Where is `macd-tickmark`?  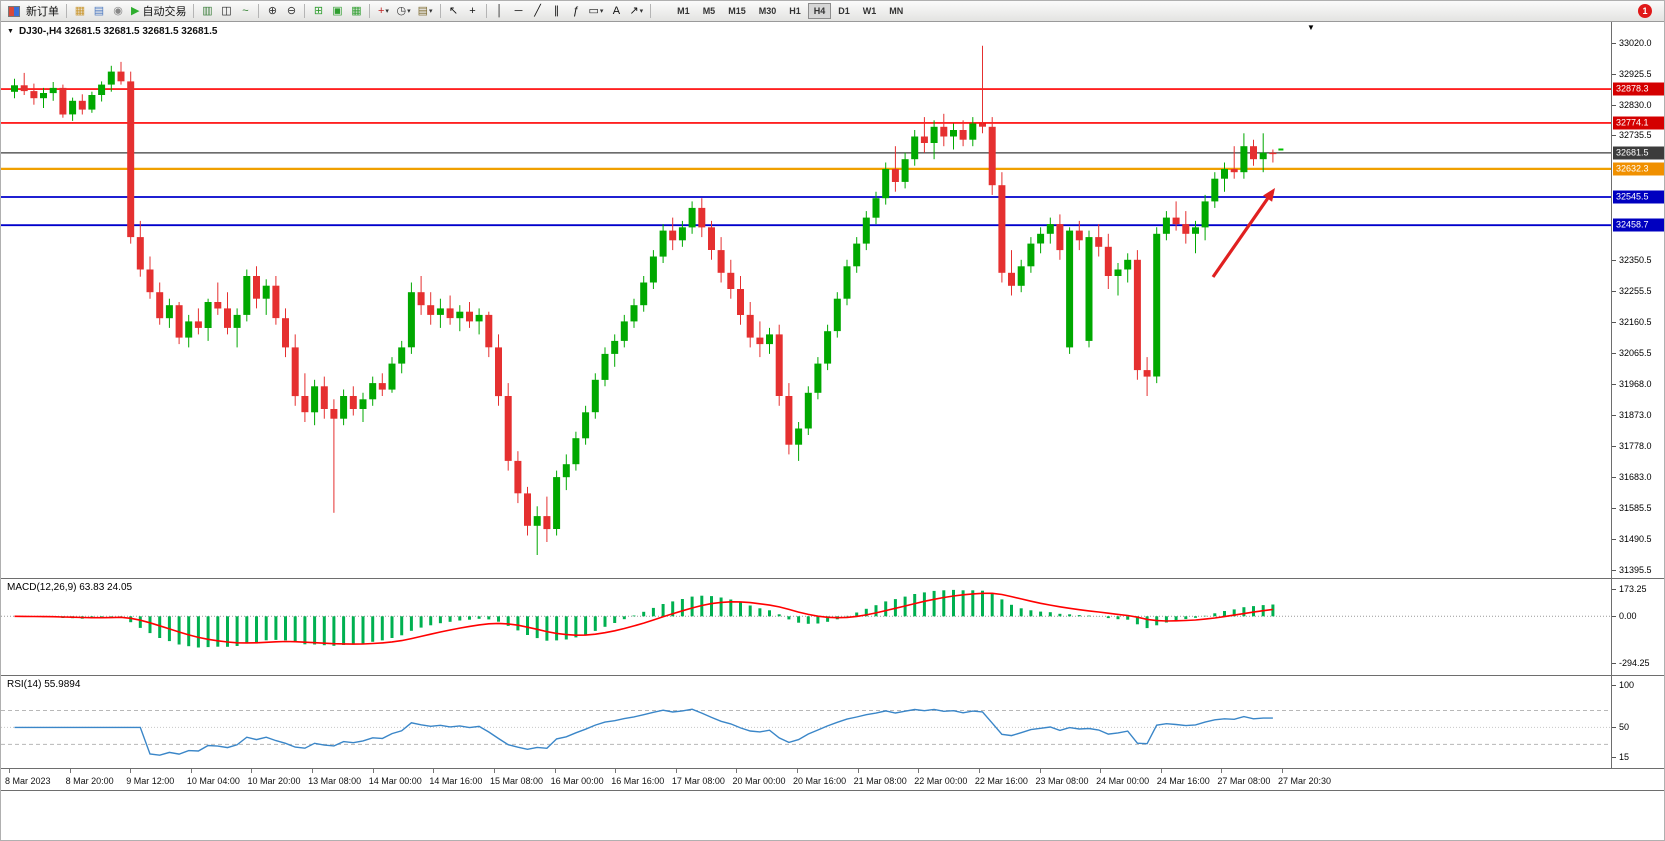 macd-tickmark is located at coordinates (1614, 663).